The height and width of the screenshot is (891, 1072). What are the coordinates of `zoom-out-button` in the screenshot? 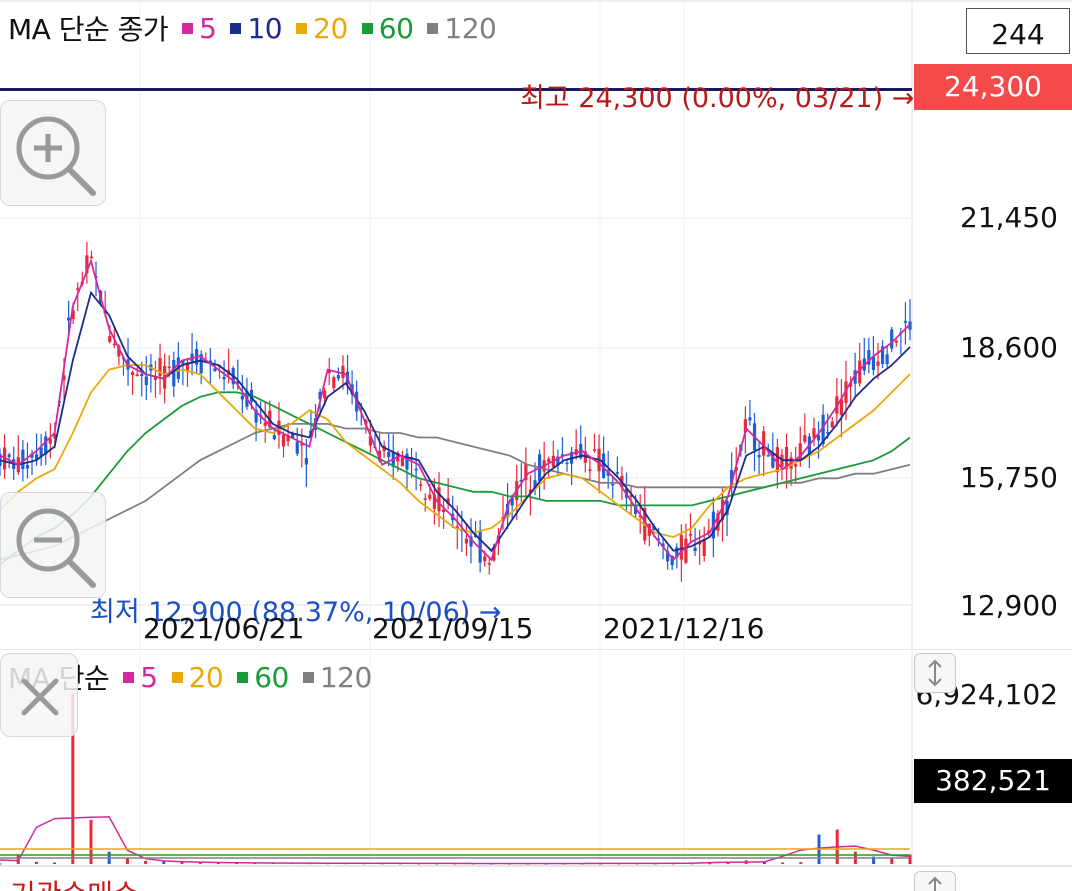 It's located at (53, 545).